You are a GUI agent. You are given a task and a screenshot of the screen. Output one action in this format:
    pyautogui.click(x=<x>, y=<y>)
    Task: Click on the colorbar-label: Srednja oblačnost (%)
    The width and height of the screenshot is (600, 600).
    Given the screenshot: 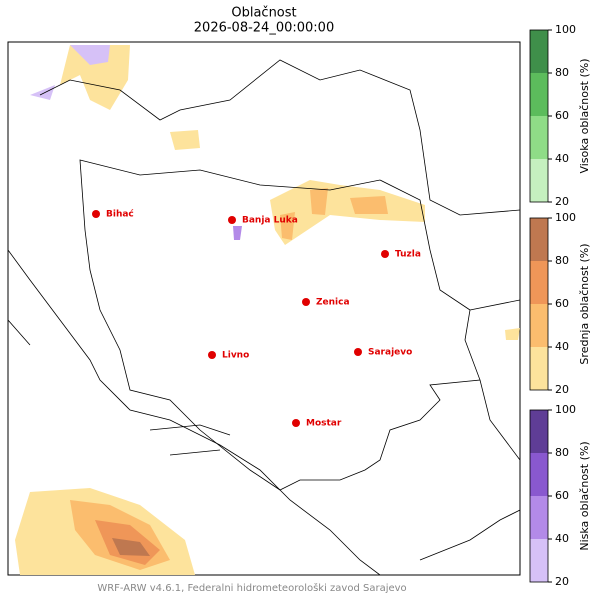 What is the action you would take?
    pyautogui.click(x=584, y=303)
    